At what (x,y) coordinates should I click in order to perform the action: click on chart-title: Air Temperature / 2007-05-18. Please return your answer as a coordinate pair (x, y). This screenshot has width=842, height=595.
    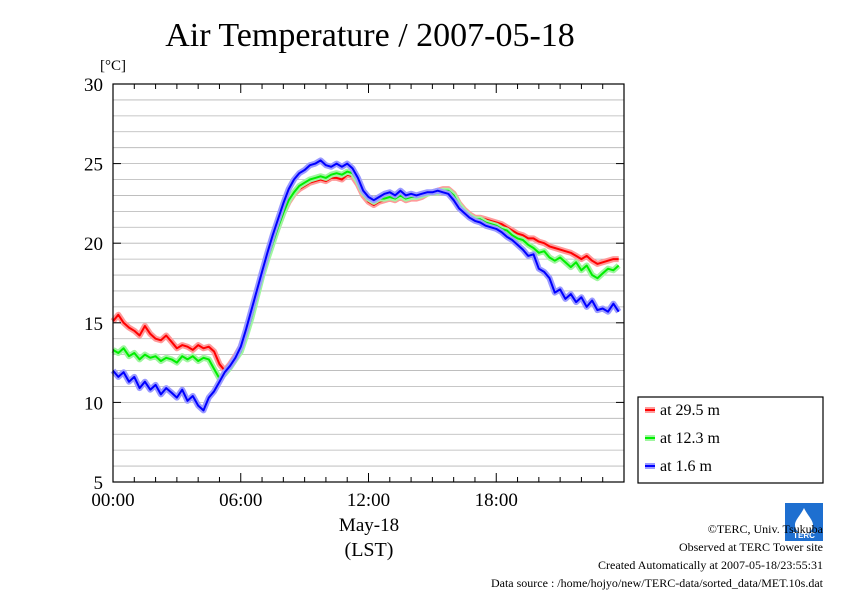
    Looking at the image, I should click on (370, 35).